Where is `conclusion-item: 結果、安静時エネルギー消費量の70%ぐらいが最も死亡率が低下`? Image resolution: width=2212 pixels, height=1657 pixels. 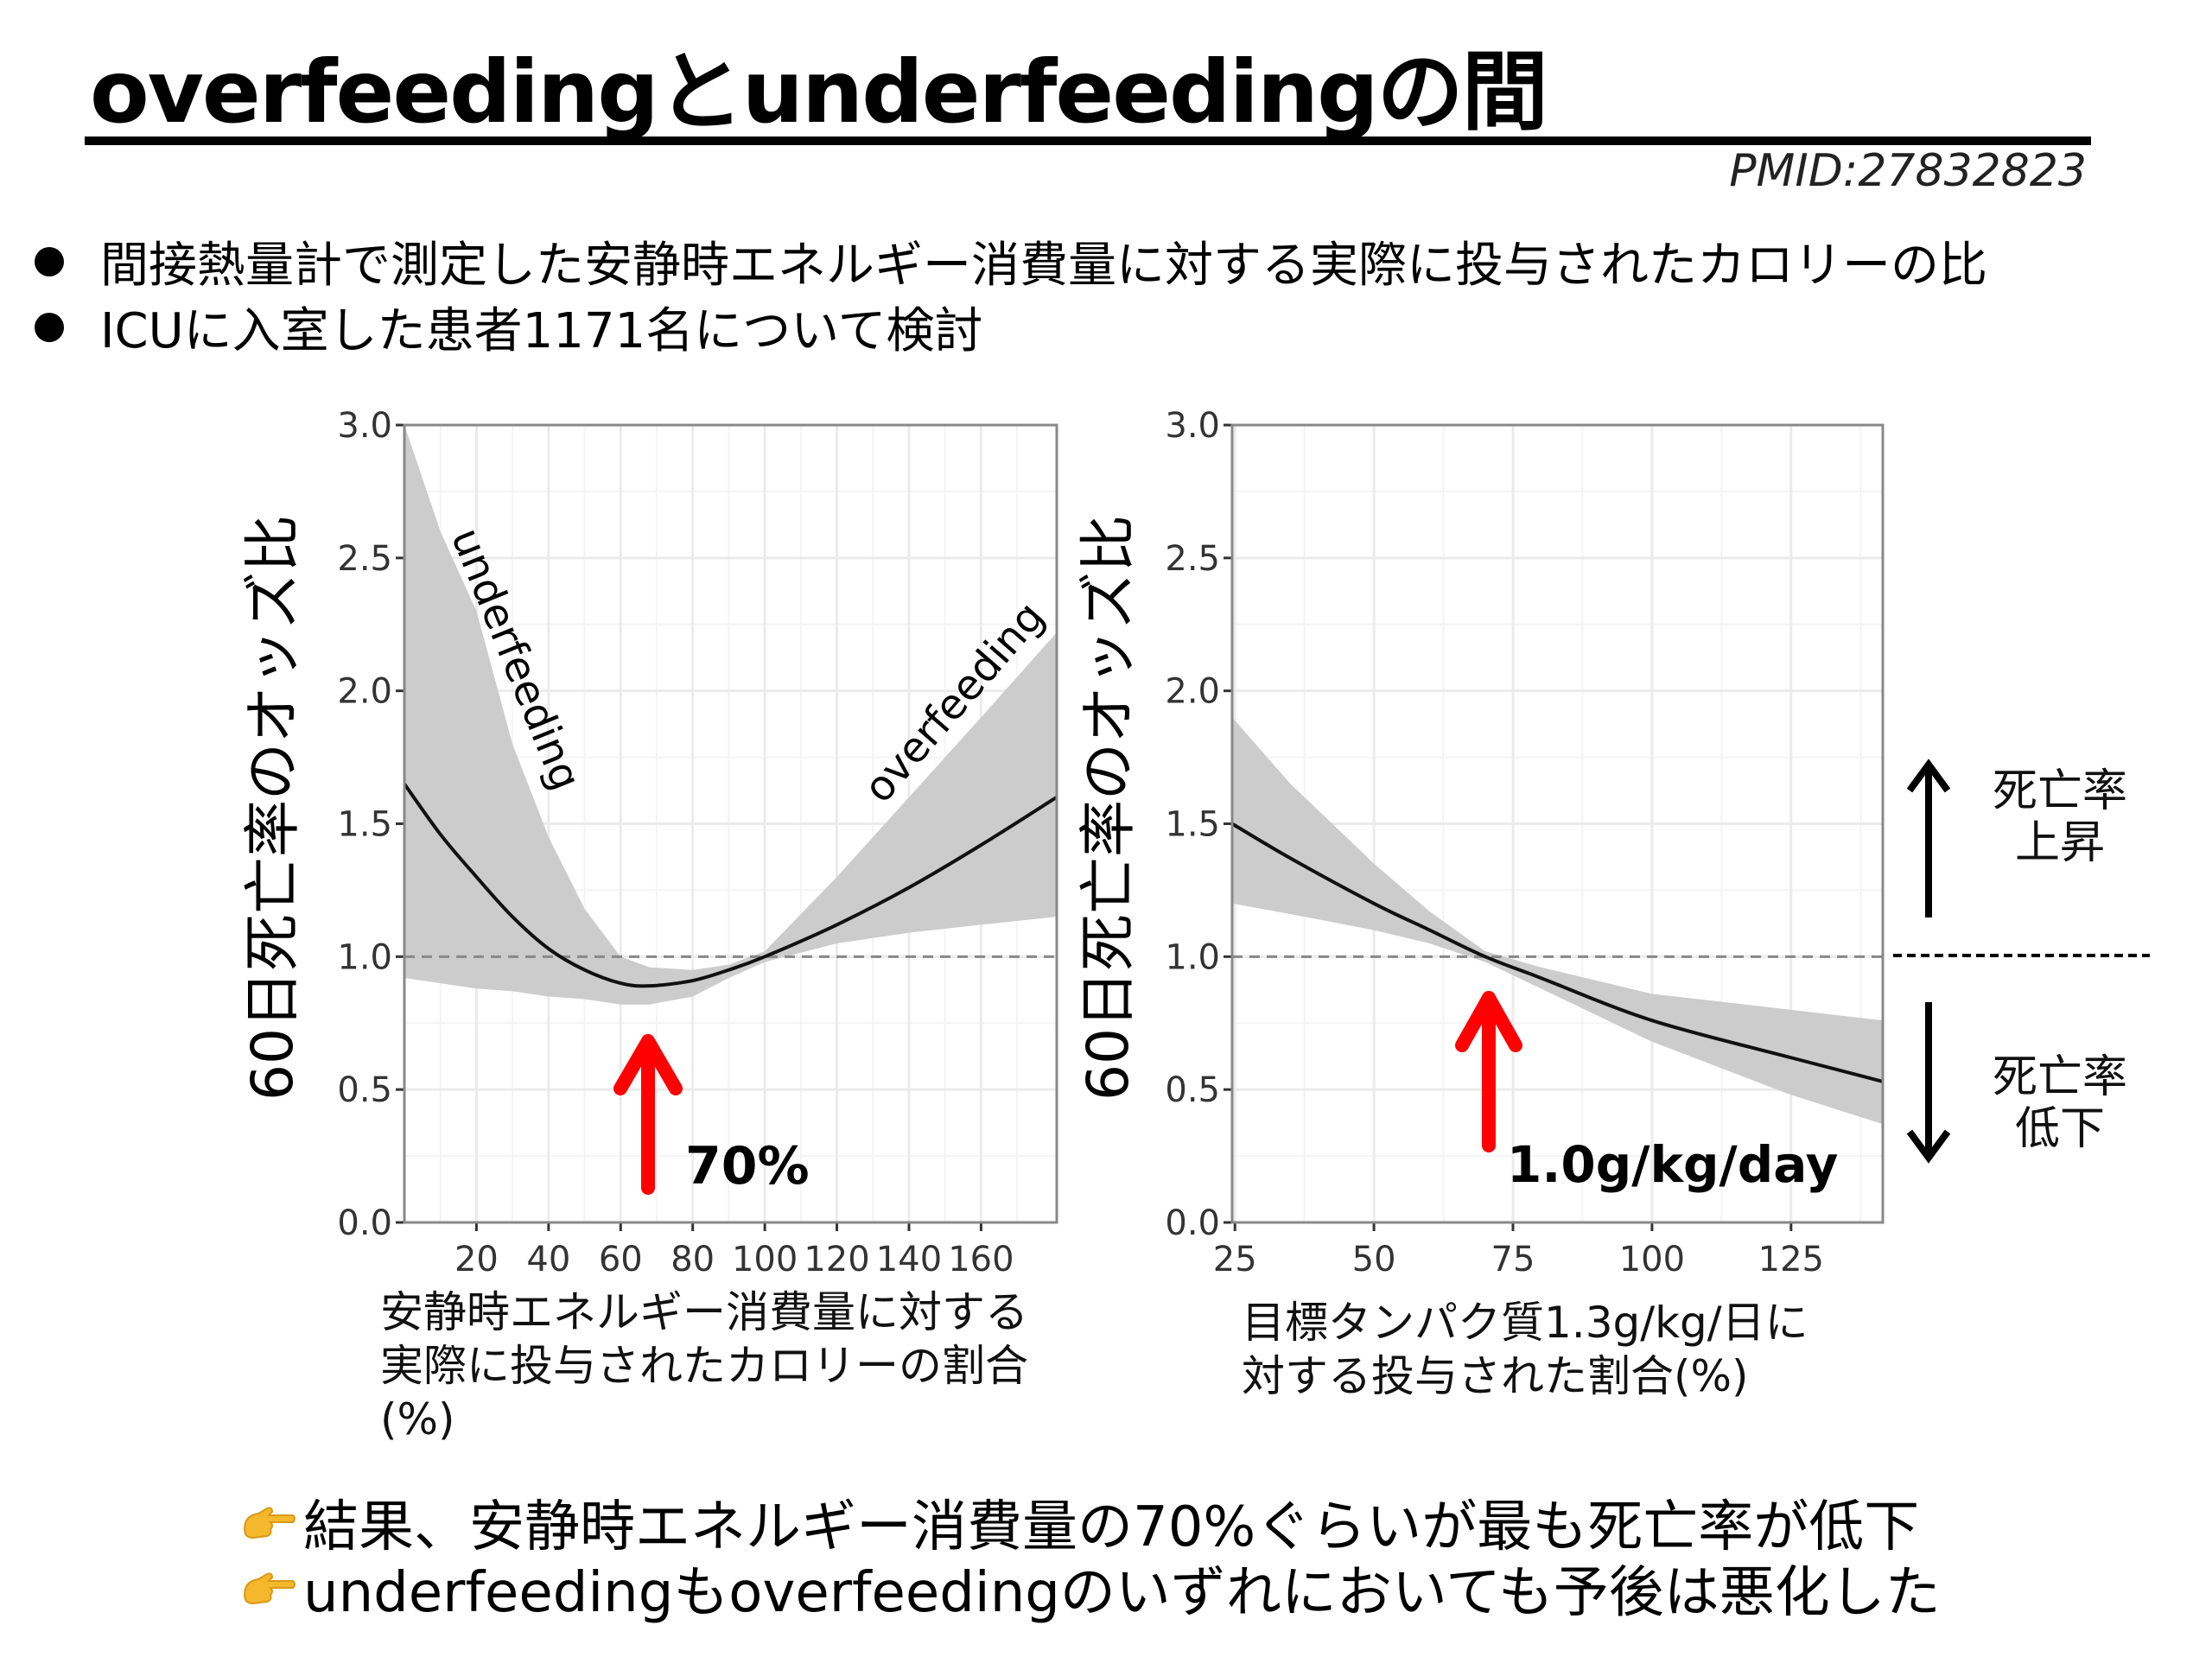
conclusion-item: 結果、安静時エネルギー消費量の70%ぐらいが最も死亡率が低下 is located at coordinates (1080, 1522).